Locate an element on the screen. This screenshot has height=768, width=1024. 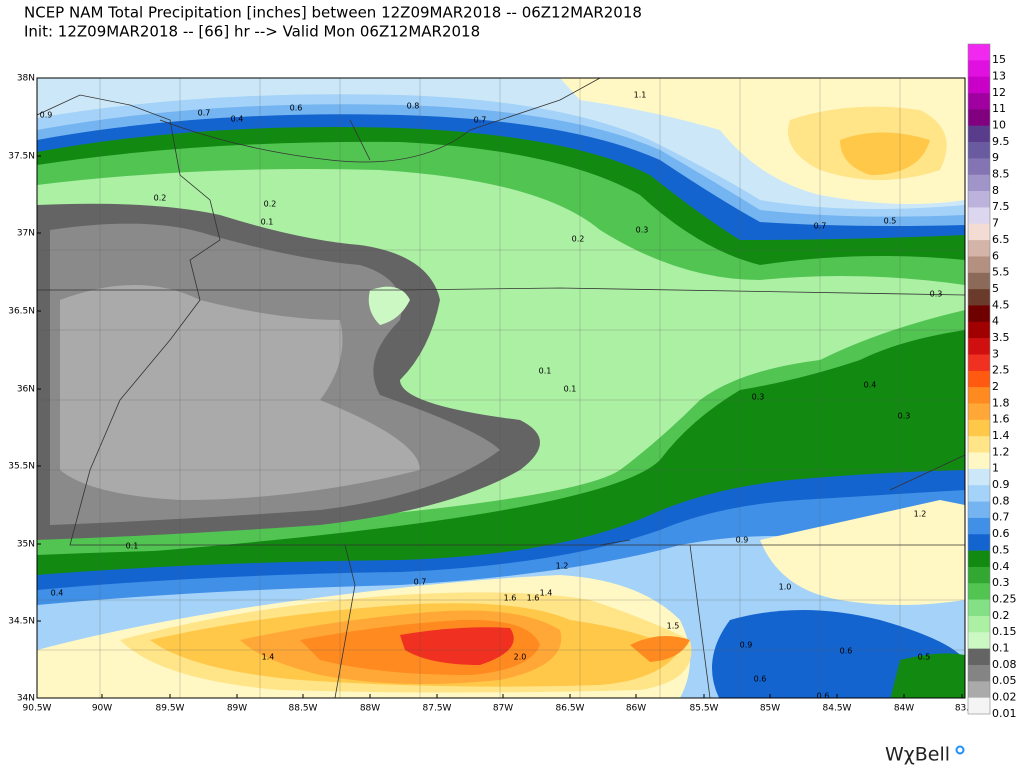
legend-label: 0.3 is located at coordinates (1001, 582).